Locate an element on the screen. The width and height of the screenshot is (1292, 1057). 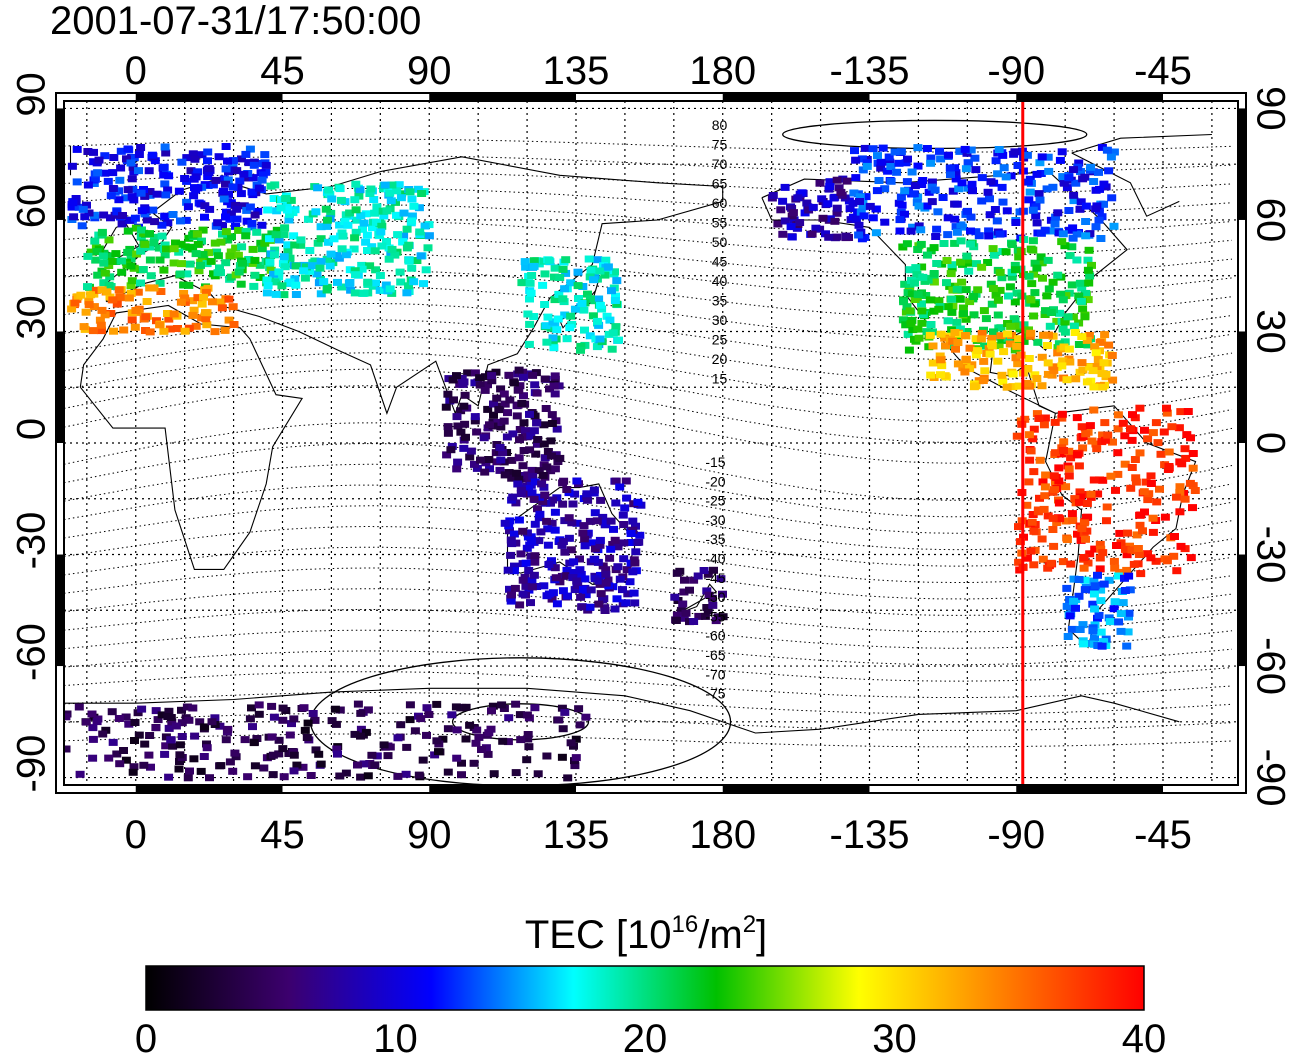
lat-tick-label: -30 is located at coordinates (32, 541).